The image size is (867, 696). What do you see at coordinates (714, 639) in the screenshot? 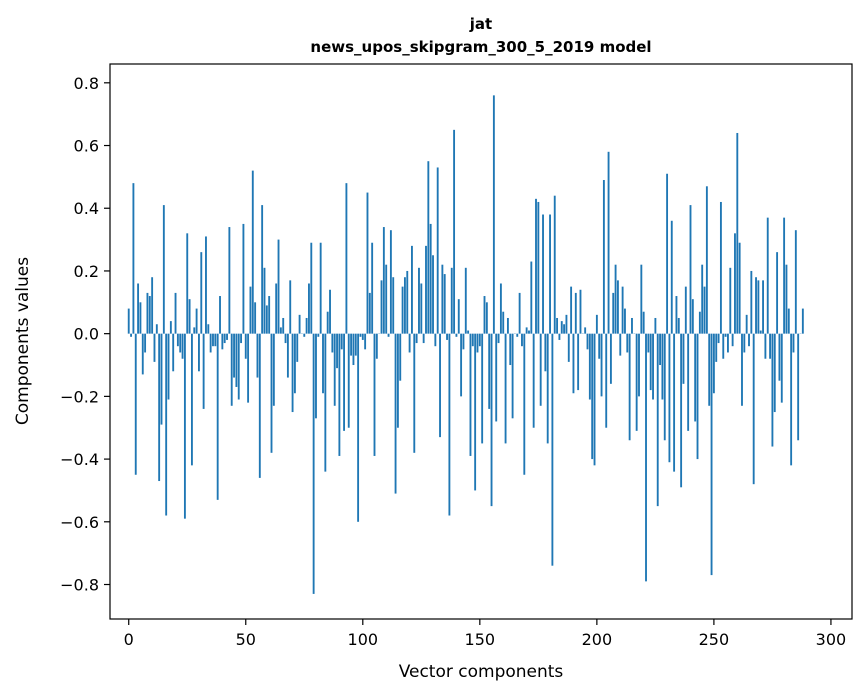
I see `x-tick-label: 250` at bounding box center [714, 639].